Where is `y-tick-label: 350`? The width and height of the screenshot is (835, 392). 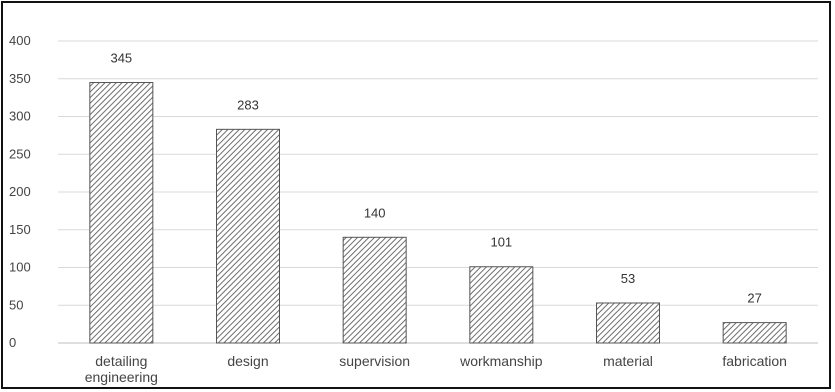 y-tick-label: 350 is located at coordinates (20, 78).